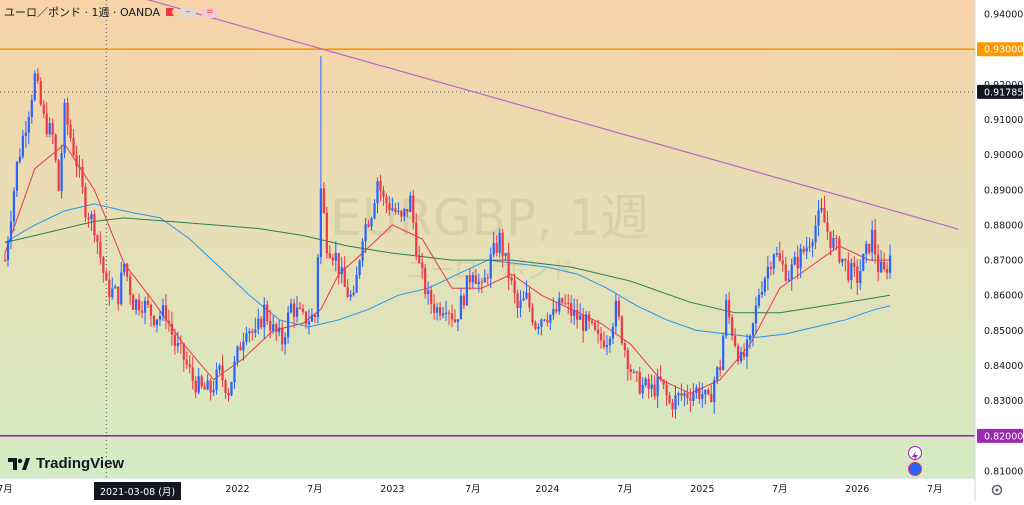  I want to click on symbol-header: ユーロ／ポンド · 1週 · OANDA ‒ =, so click(111, 12).